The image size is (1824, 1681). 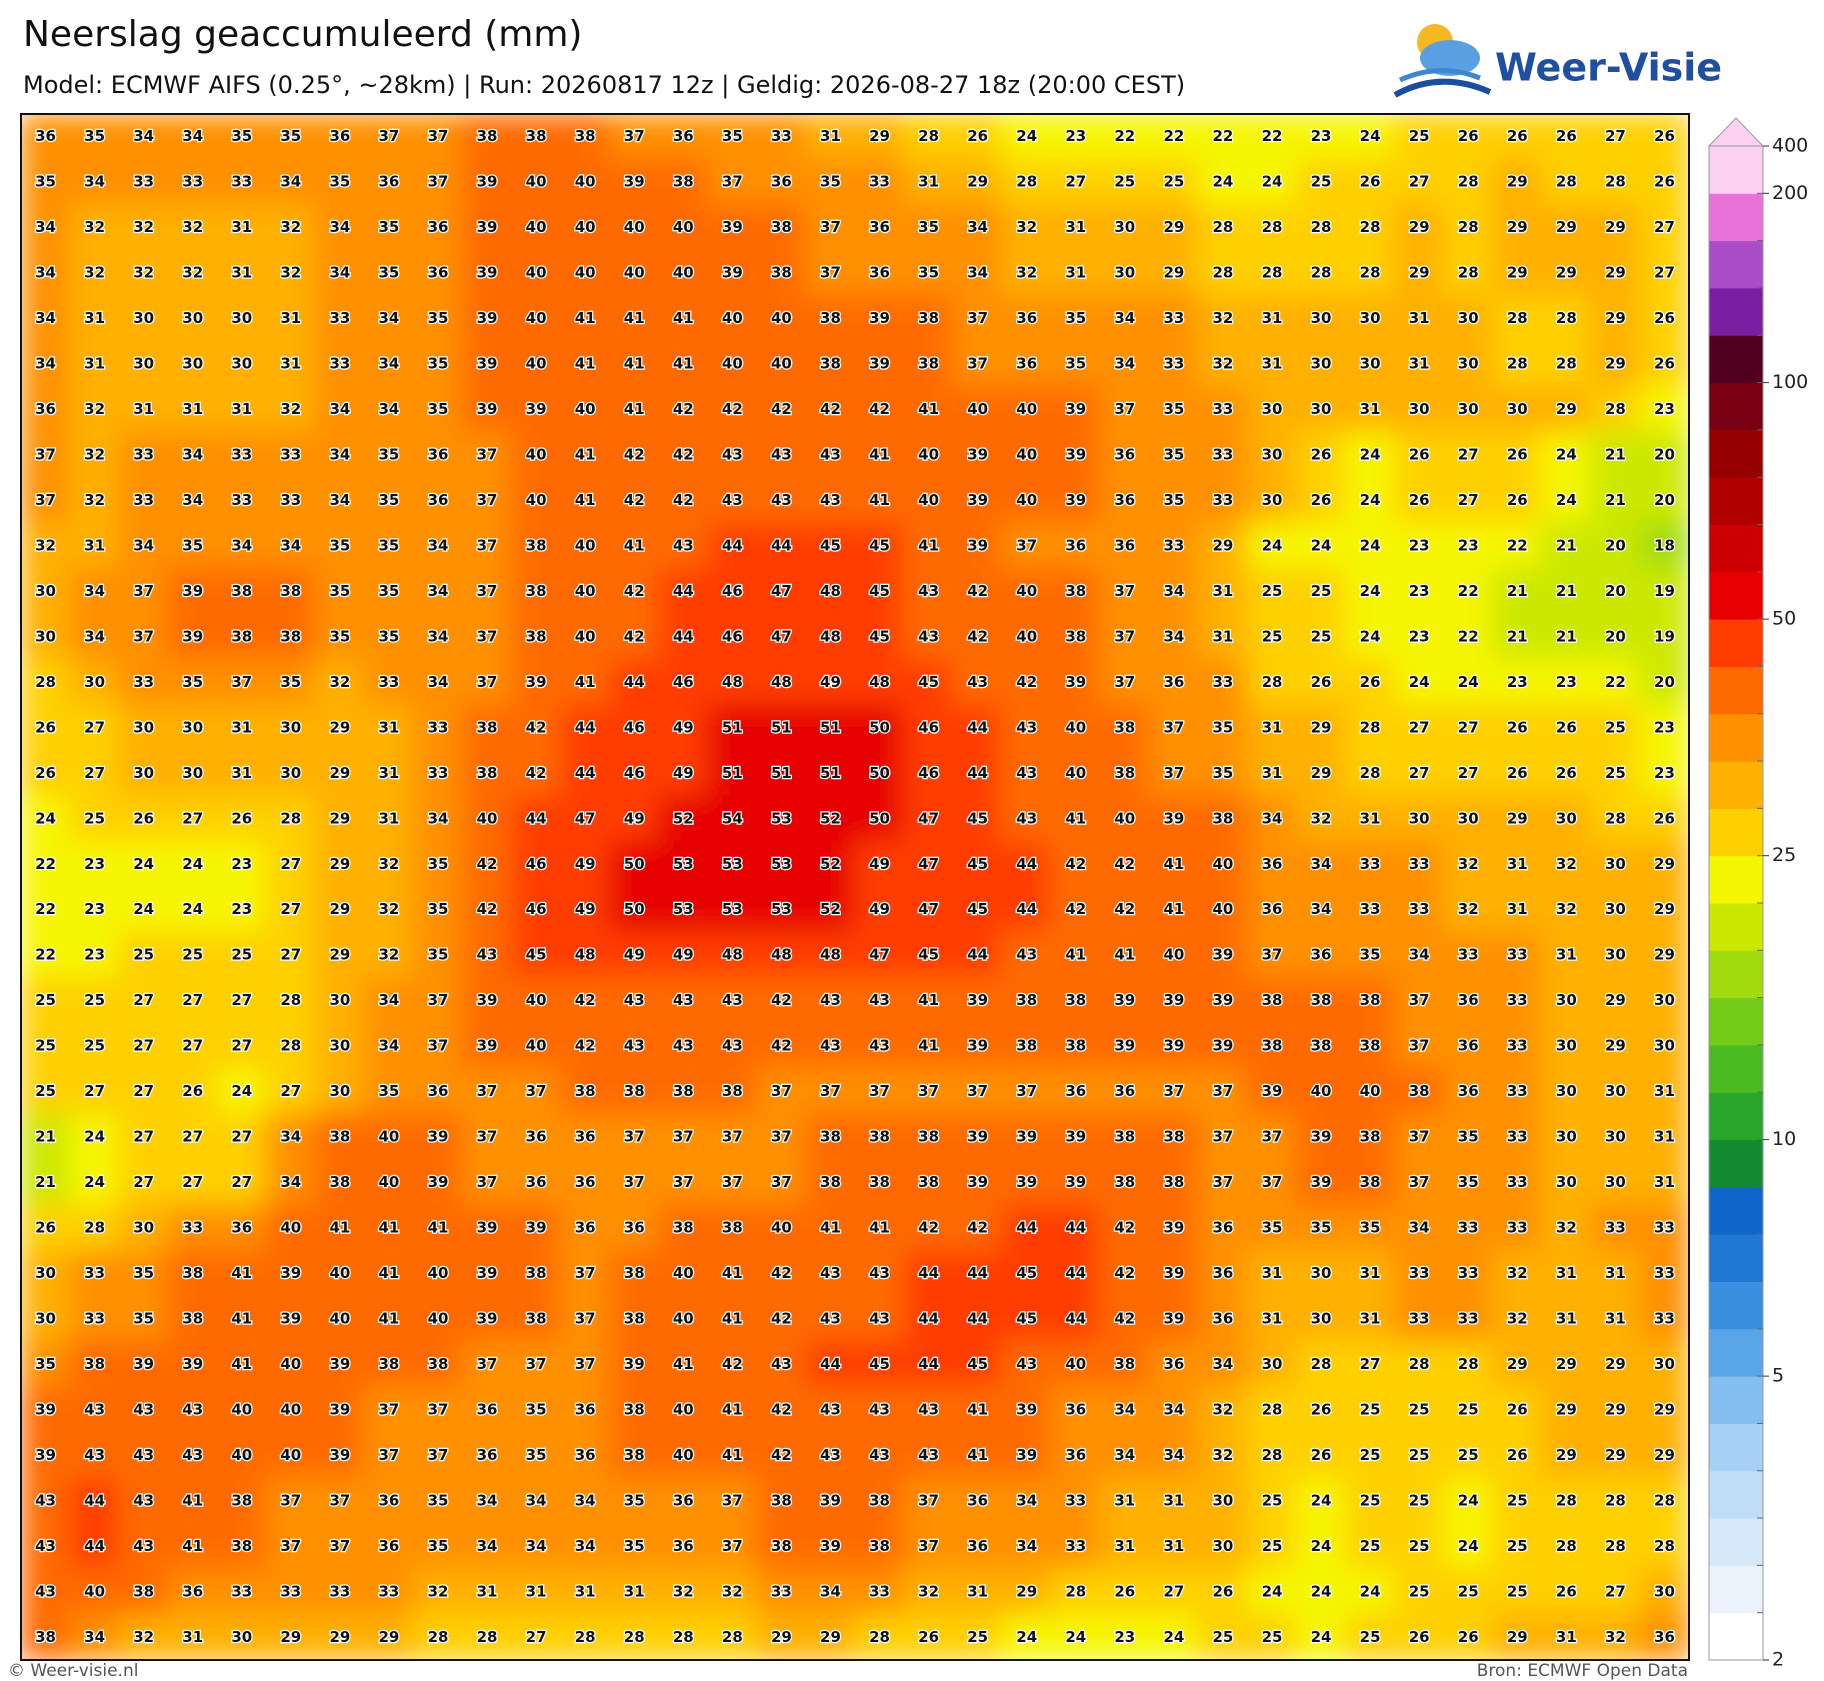 What do you see at coordinates (1468, 1228) in the screenshot?
I see `value-label: 33` at bounding box center [1468, 1228].